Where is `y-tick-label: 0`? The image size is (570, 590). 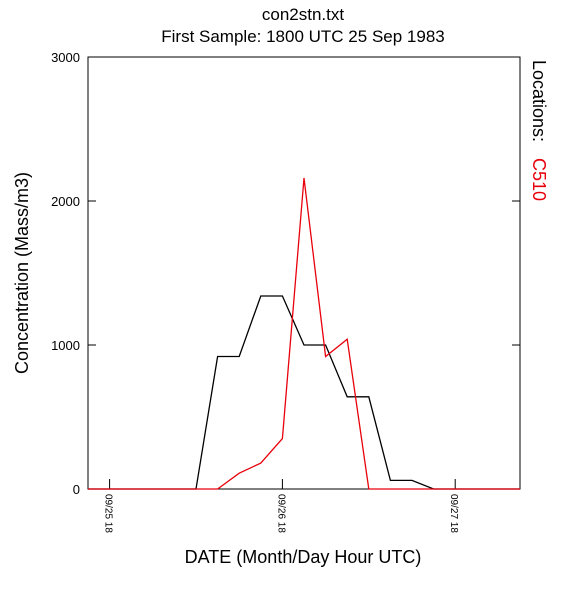 y-tick-label: 0 is located at coordinates (76, 489).